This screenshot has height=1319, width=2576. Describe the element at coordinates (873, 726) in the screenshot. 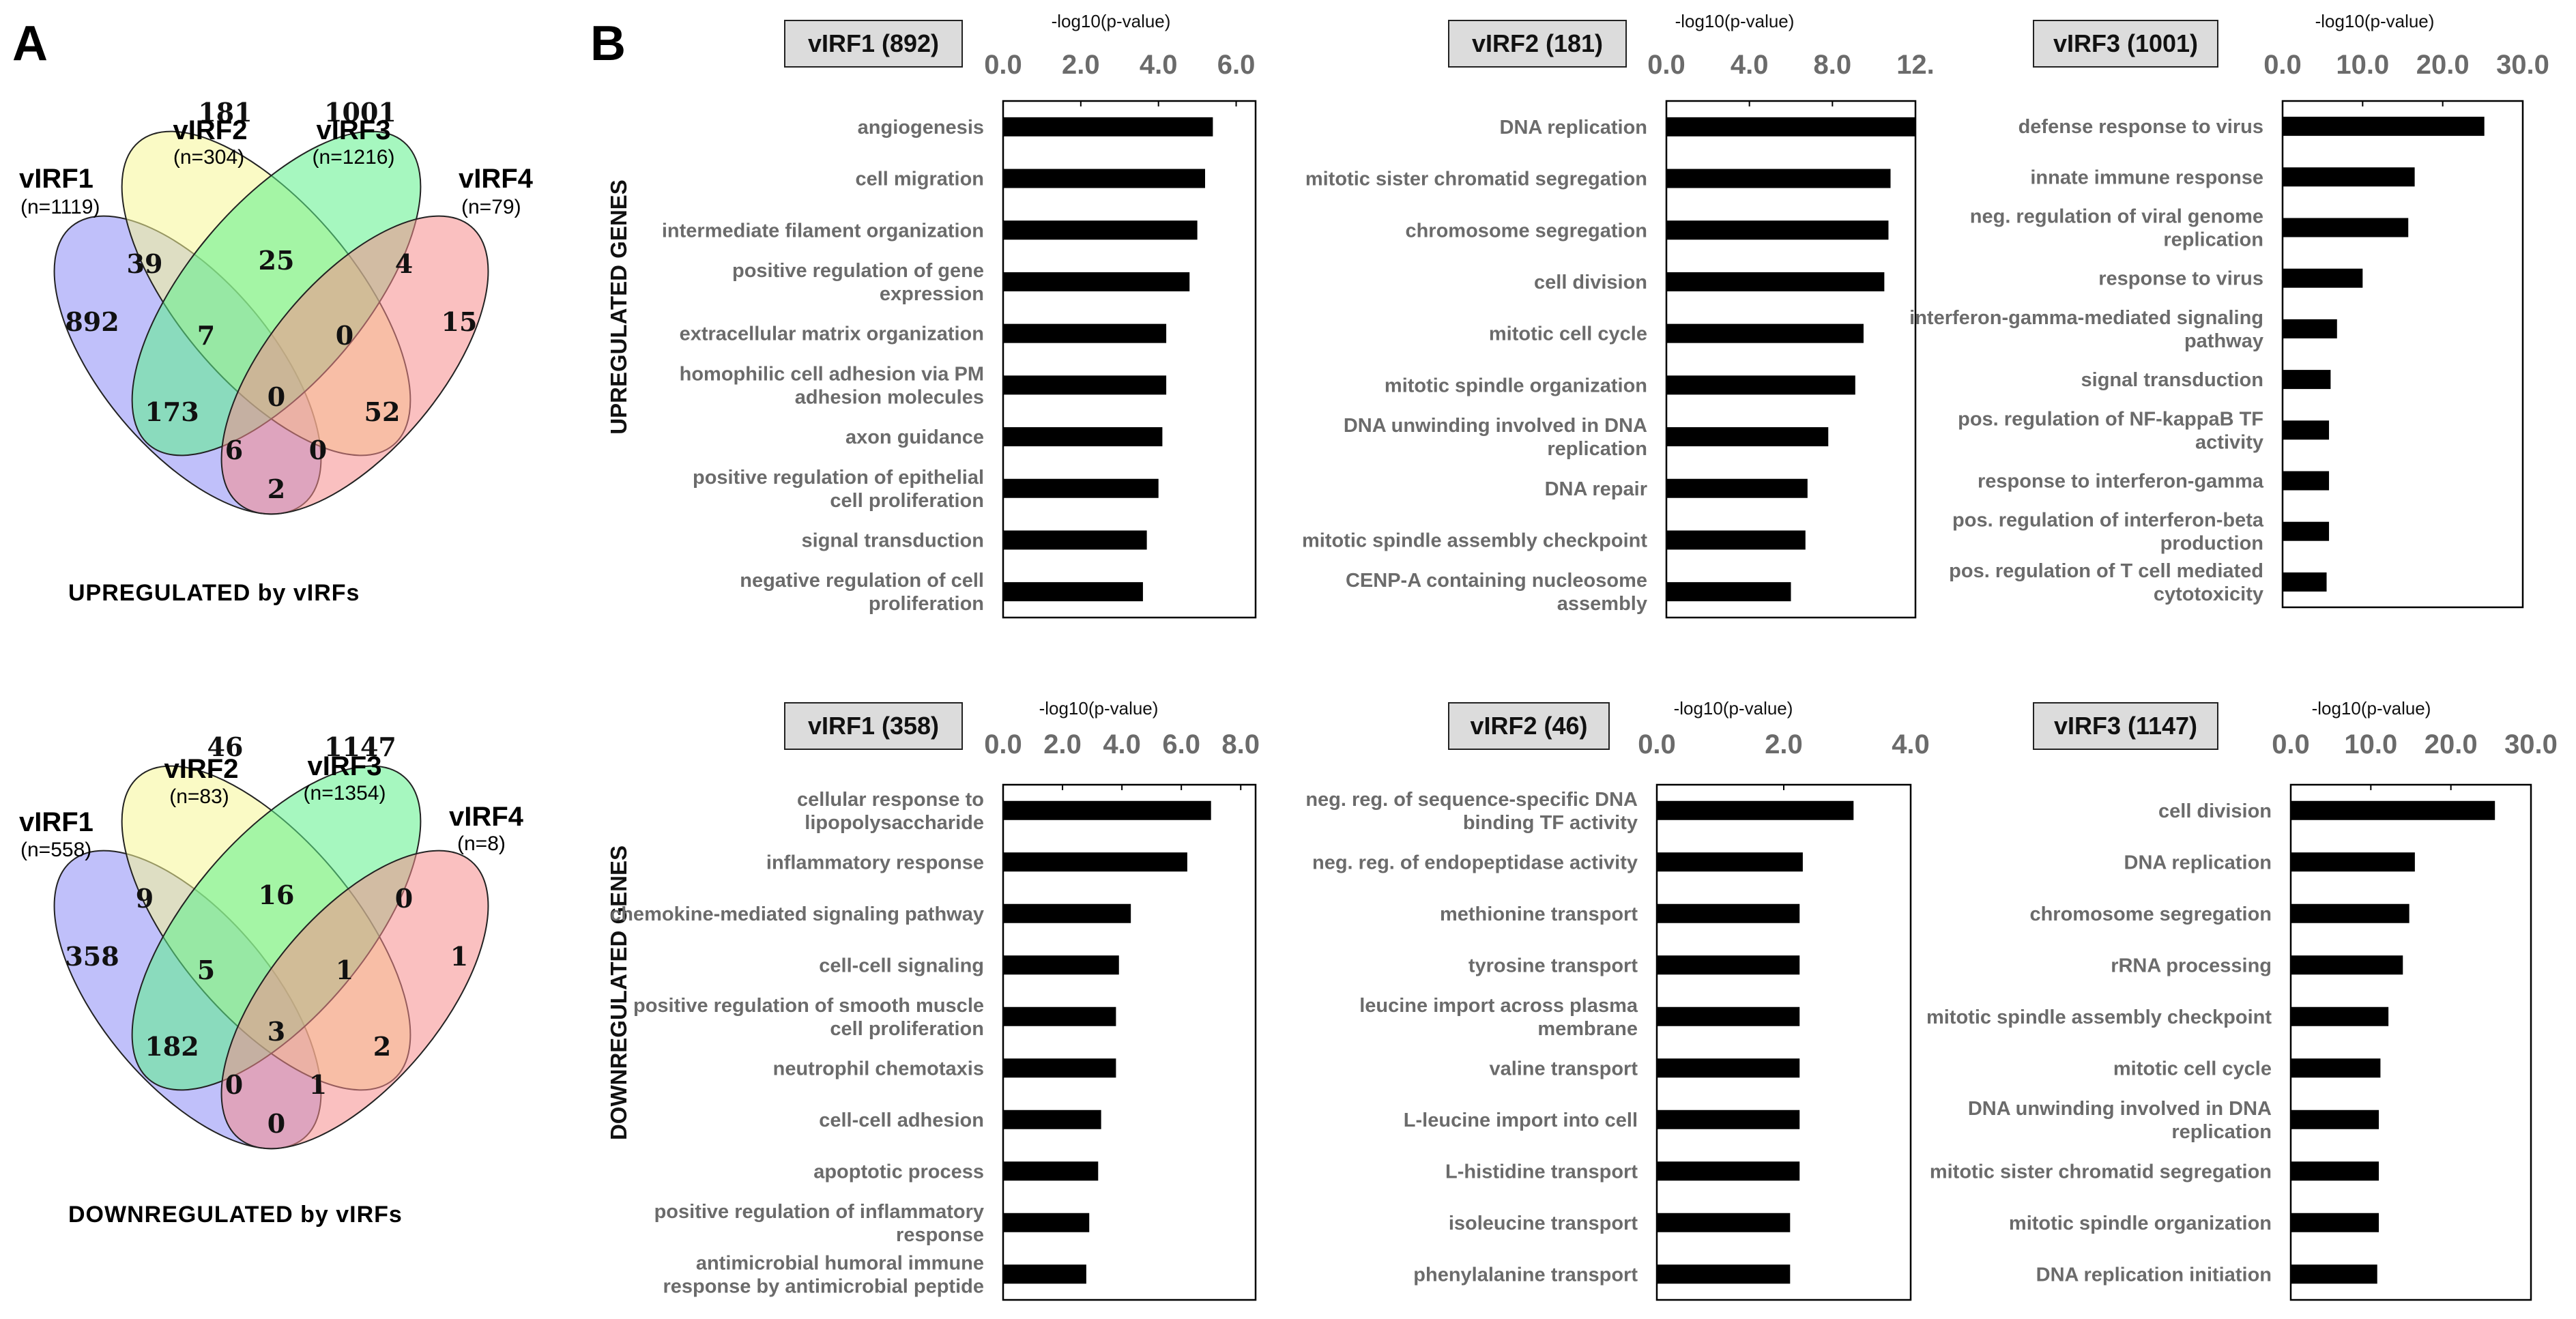

I see `chart-title: vIRF1 (358)` at that location.